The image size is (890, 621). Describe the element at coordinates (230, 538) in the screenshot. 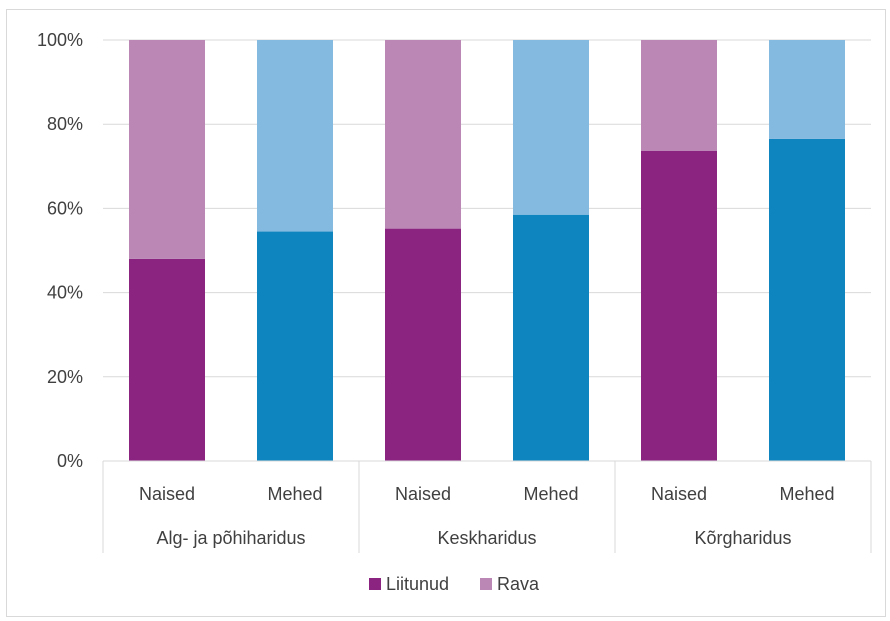

I see `x-group-label: Alg- ja põhiharidus` at that location.